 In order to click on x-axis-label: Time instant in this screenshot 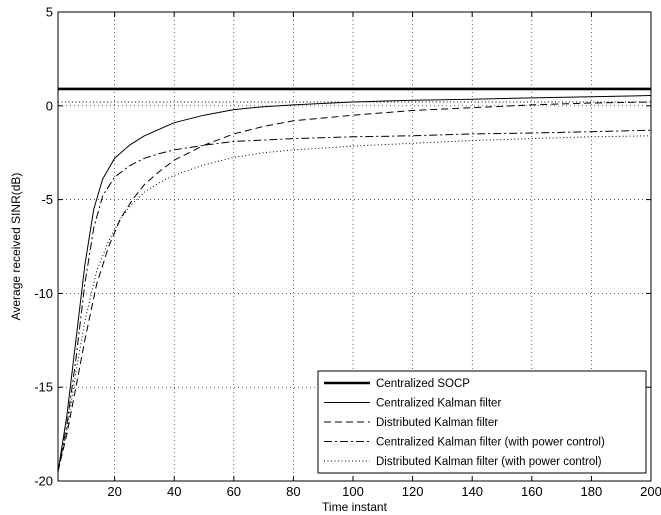, I will do `click(355, 507)`.